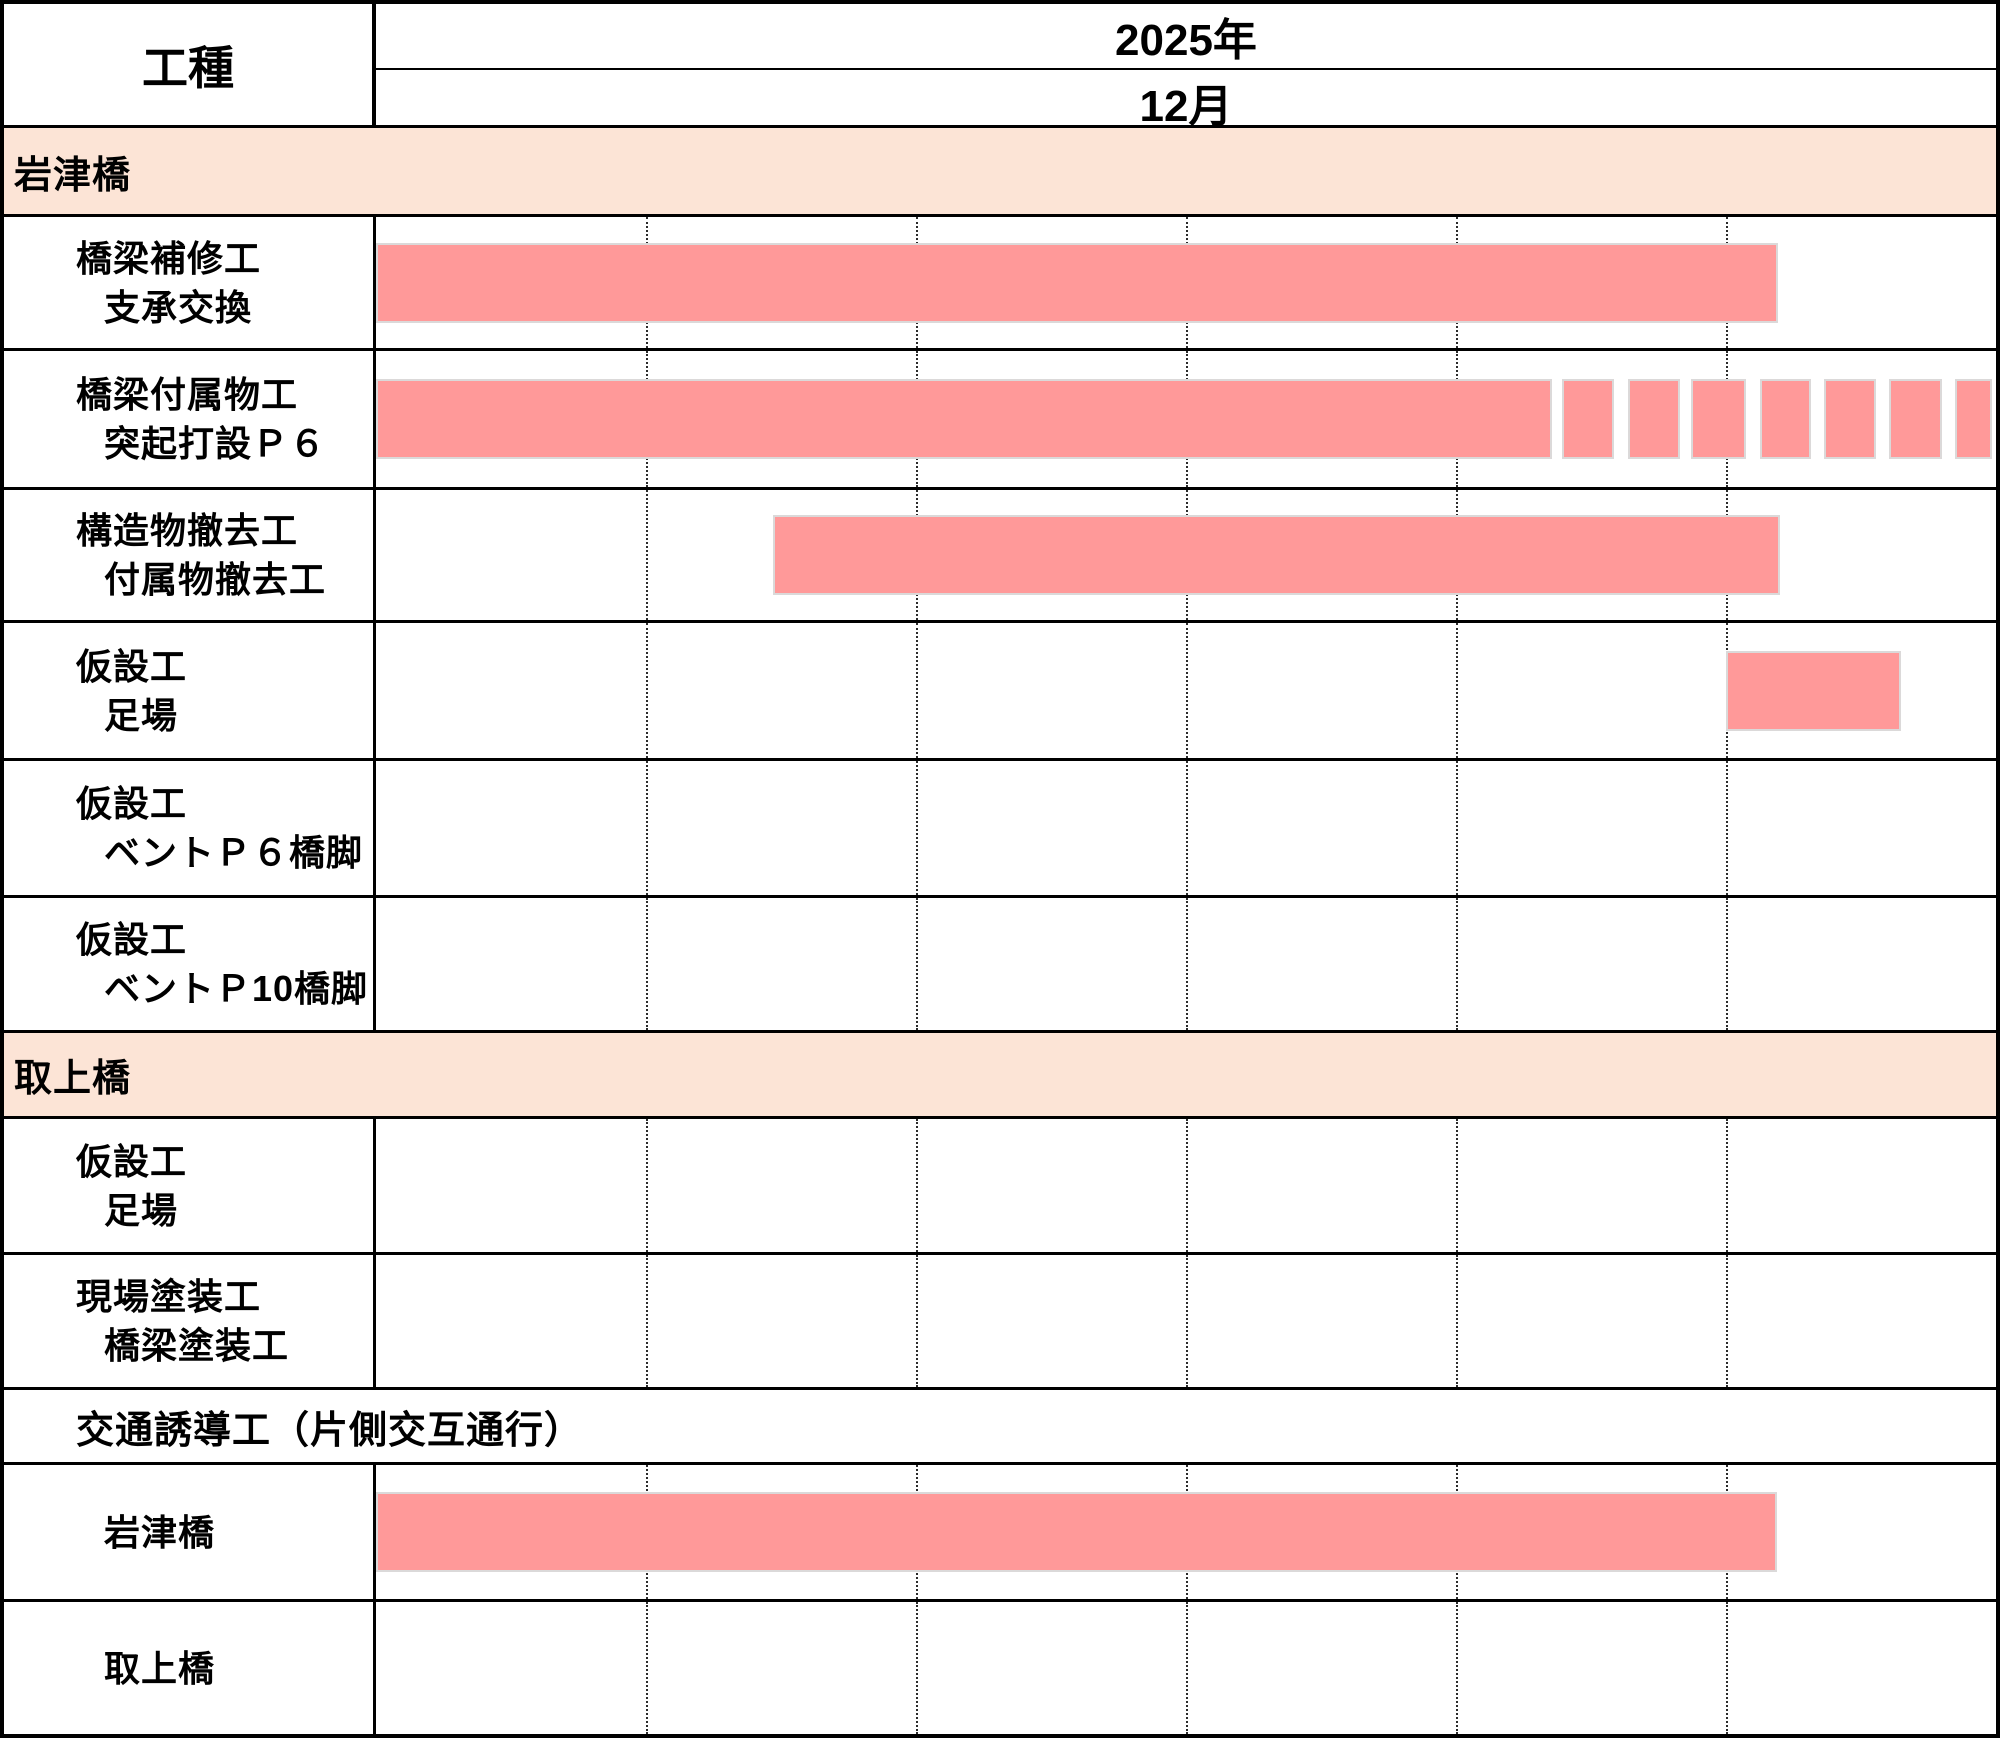  Describe the element at coordinates (160, 1532) in the screenshot. I see `task-label-single: 岩津橋` at that location.